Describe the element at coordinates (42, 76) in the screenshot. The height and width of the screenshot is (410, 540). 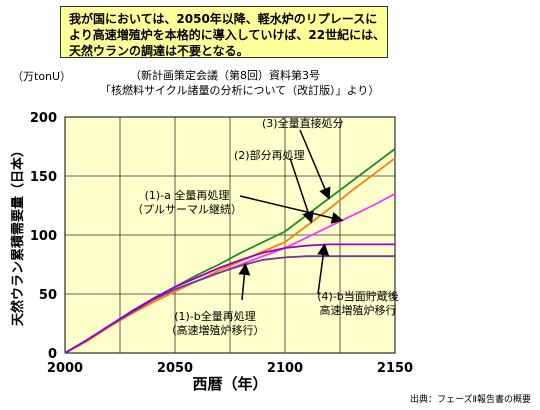
I see `y-unit-label: （万tonU）` at that location.